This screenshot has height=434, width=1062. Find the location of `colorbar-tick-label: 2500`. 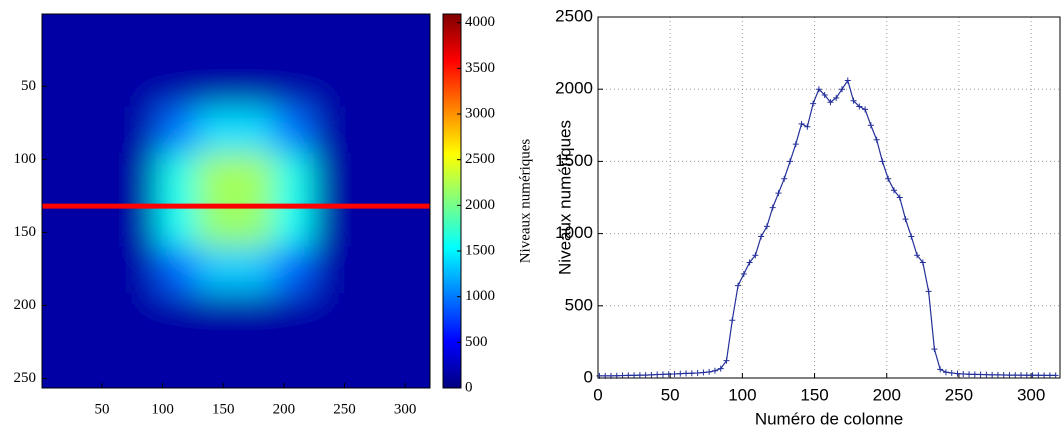

colorbar-tick-label: 2500 is located at coordinates (480, 159).